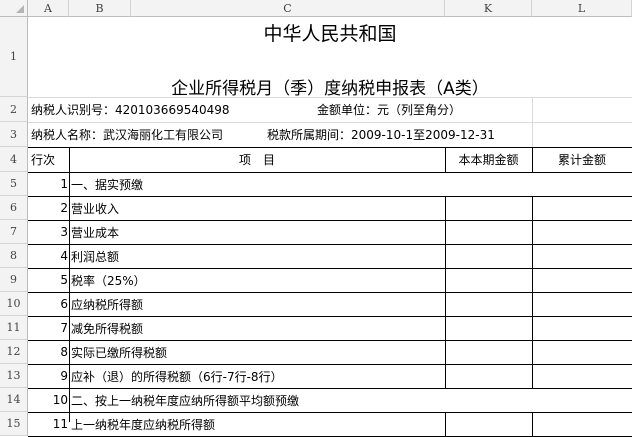 The width and height of the screenshot is (632, 437). What do you see at coordinates (95, 208) in the screenshot?
I see `row-item: 营业收入` at bounding box center [95, 208].